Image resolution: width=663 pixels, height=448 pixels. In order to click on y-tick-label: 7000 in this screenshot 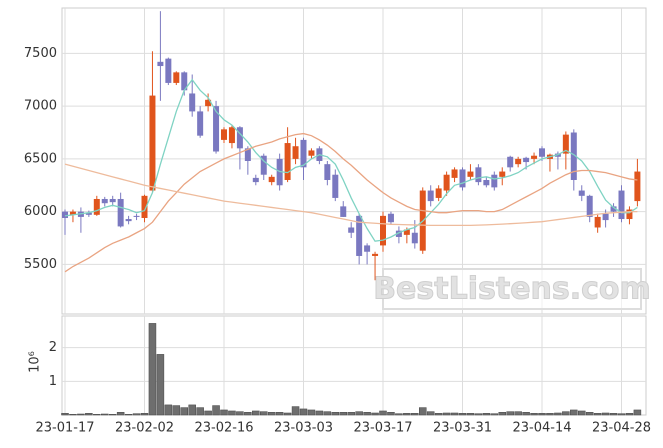, I will do `click(40, 106)`.